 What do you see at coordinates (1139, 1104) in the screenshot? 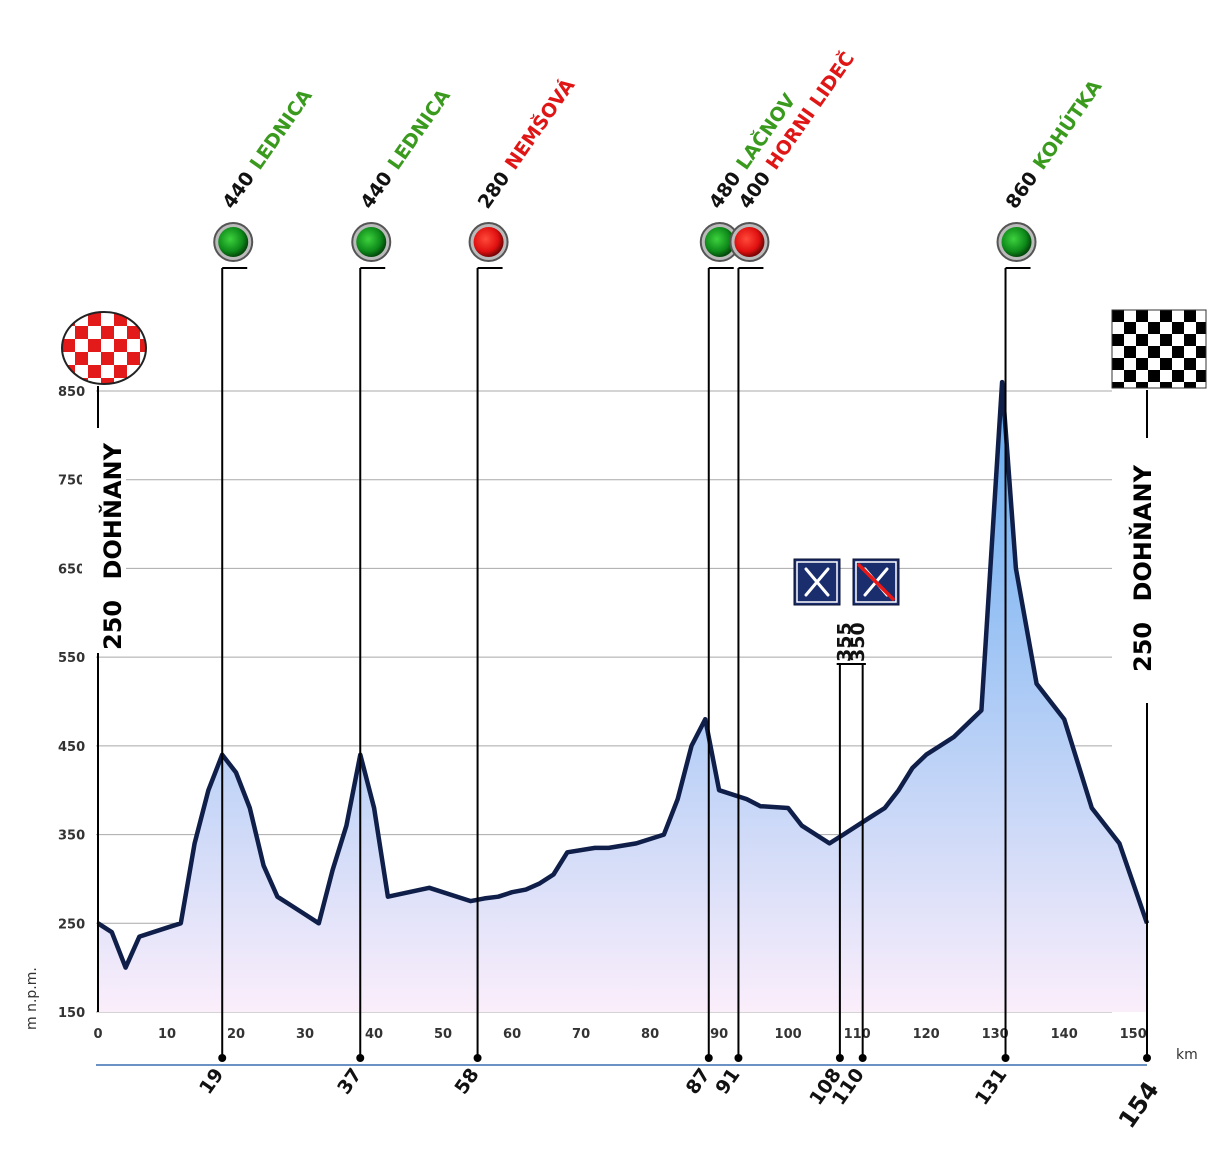
I see `finish-km-label: 154` at bounding box center [1139, 1104].